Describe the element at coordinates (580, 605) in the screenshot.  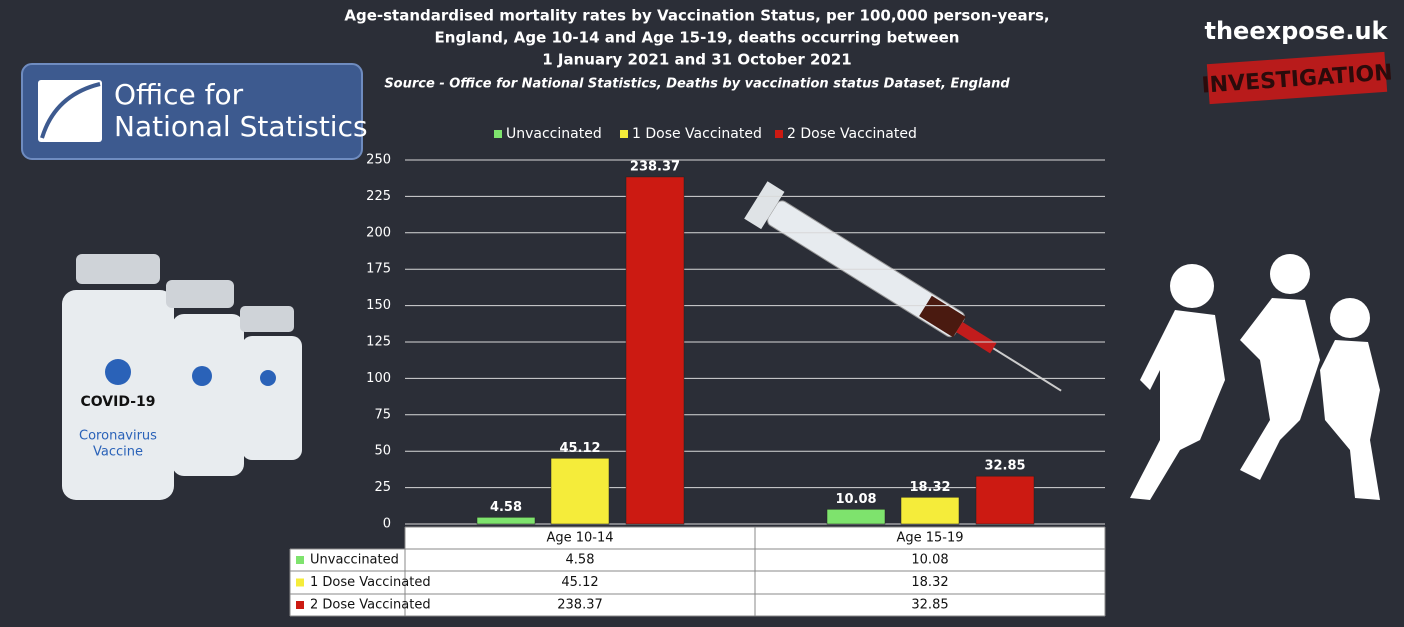
I see `table-value: 238.37` at that location.